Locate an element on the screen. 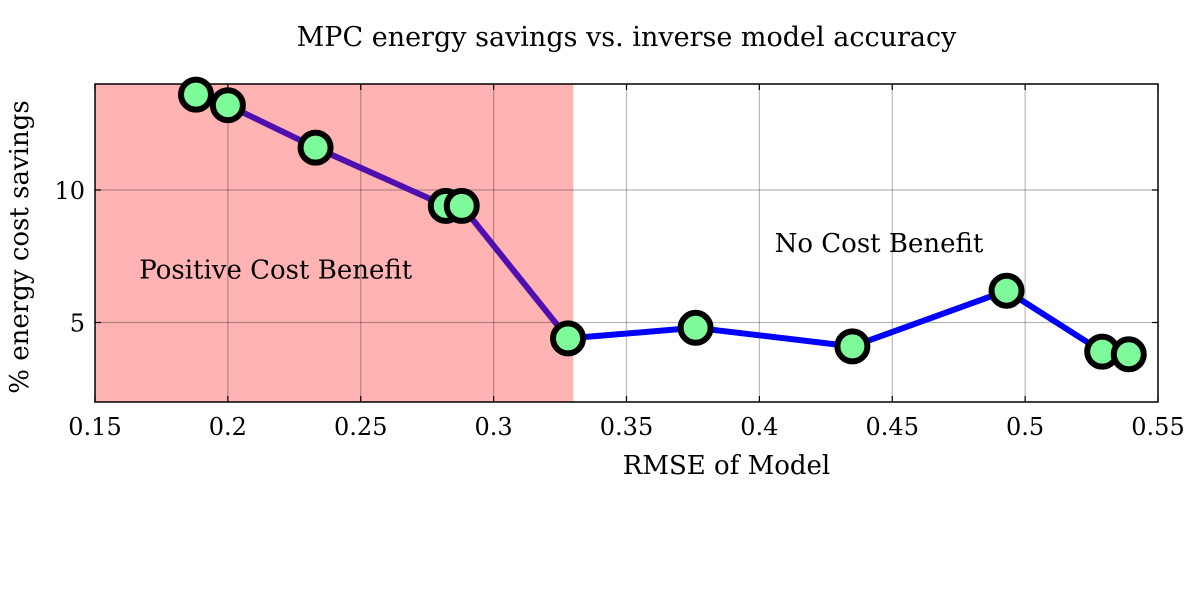 The width and height of the screenshot is (1200, 600). y-axis-label: % energy cost savings is located at coordinates (20, 246).